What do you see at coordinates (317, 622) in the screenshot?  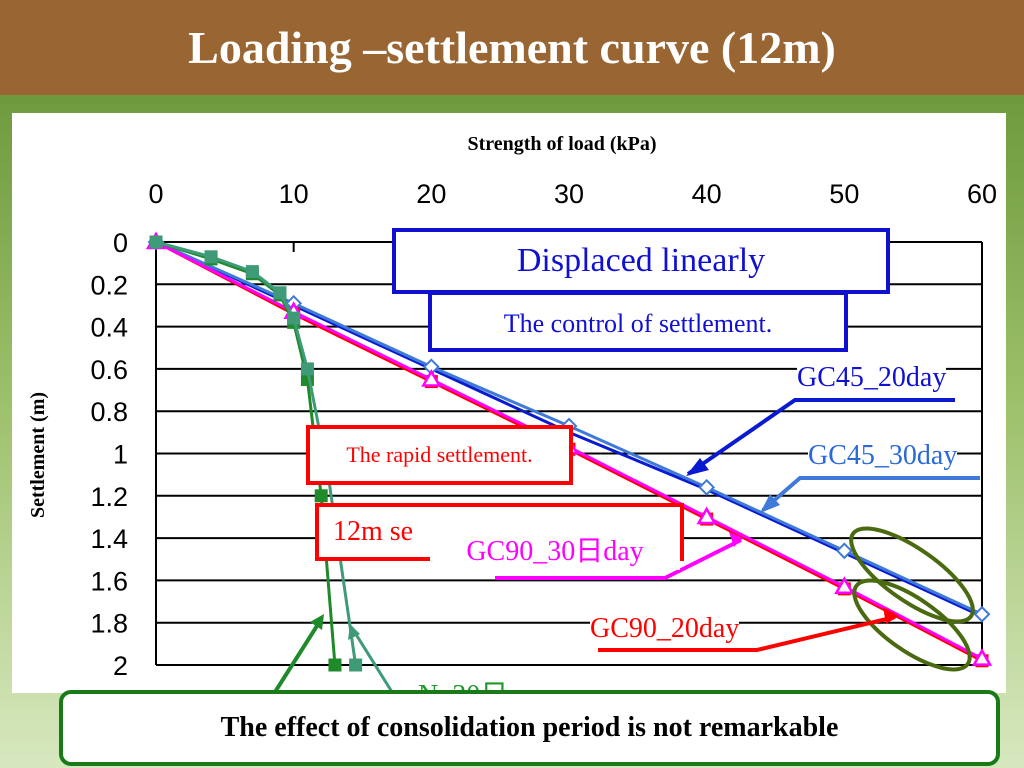 I see `arrow-green-head` at bounding box center [317, 622].